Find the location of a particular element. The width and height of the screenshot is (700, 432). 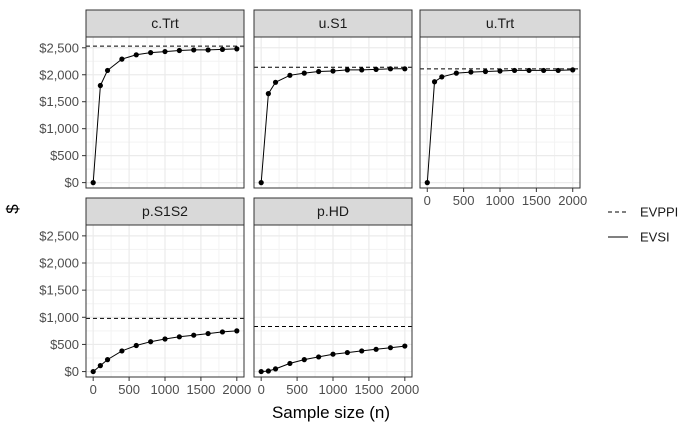

facet-strip-label: c.Trt is located at coordinates (165, 23).